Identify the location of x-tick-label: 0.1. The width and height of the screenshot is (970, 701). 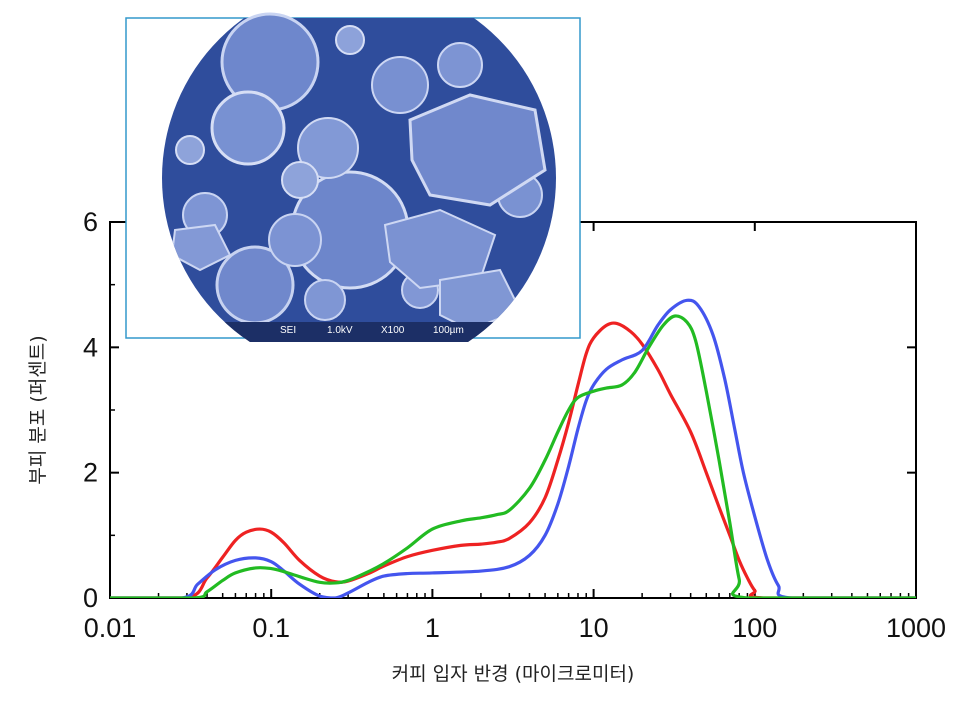
(271, 628).